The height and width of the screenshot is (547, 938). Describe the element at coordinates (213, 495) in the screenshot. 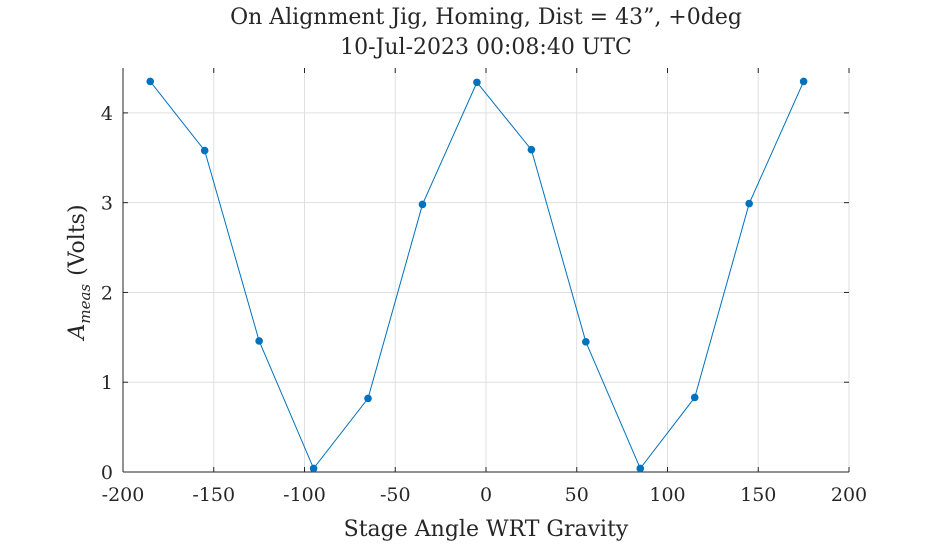

I see `x-tick-label: -150` at that location.